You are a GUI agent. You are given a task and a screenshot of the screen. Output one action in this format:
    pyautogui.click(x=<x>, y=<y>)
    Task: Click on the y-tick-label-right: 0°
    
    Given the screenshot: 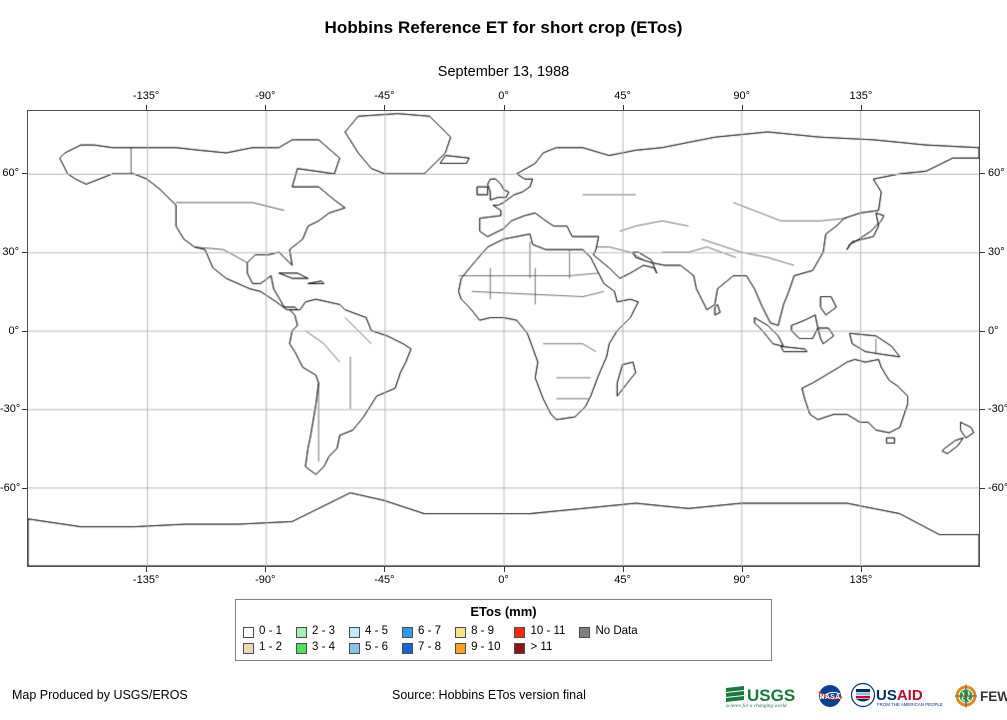 What is the action you would take?
    pyautogui.click(x=993, y=330)
    